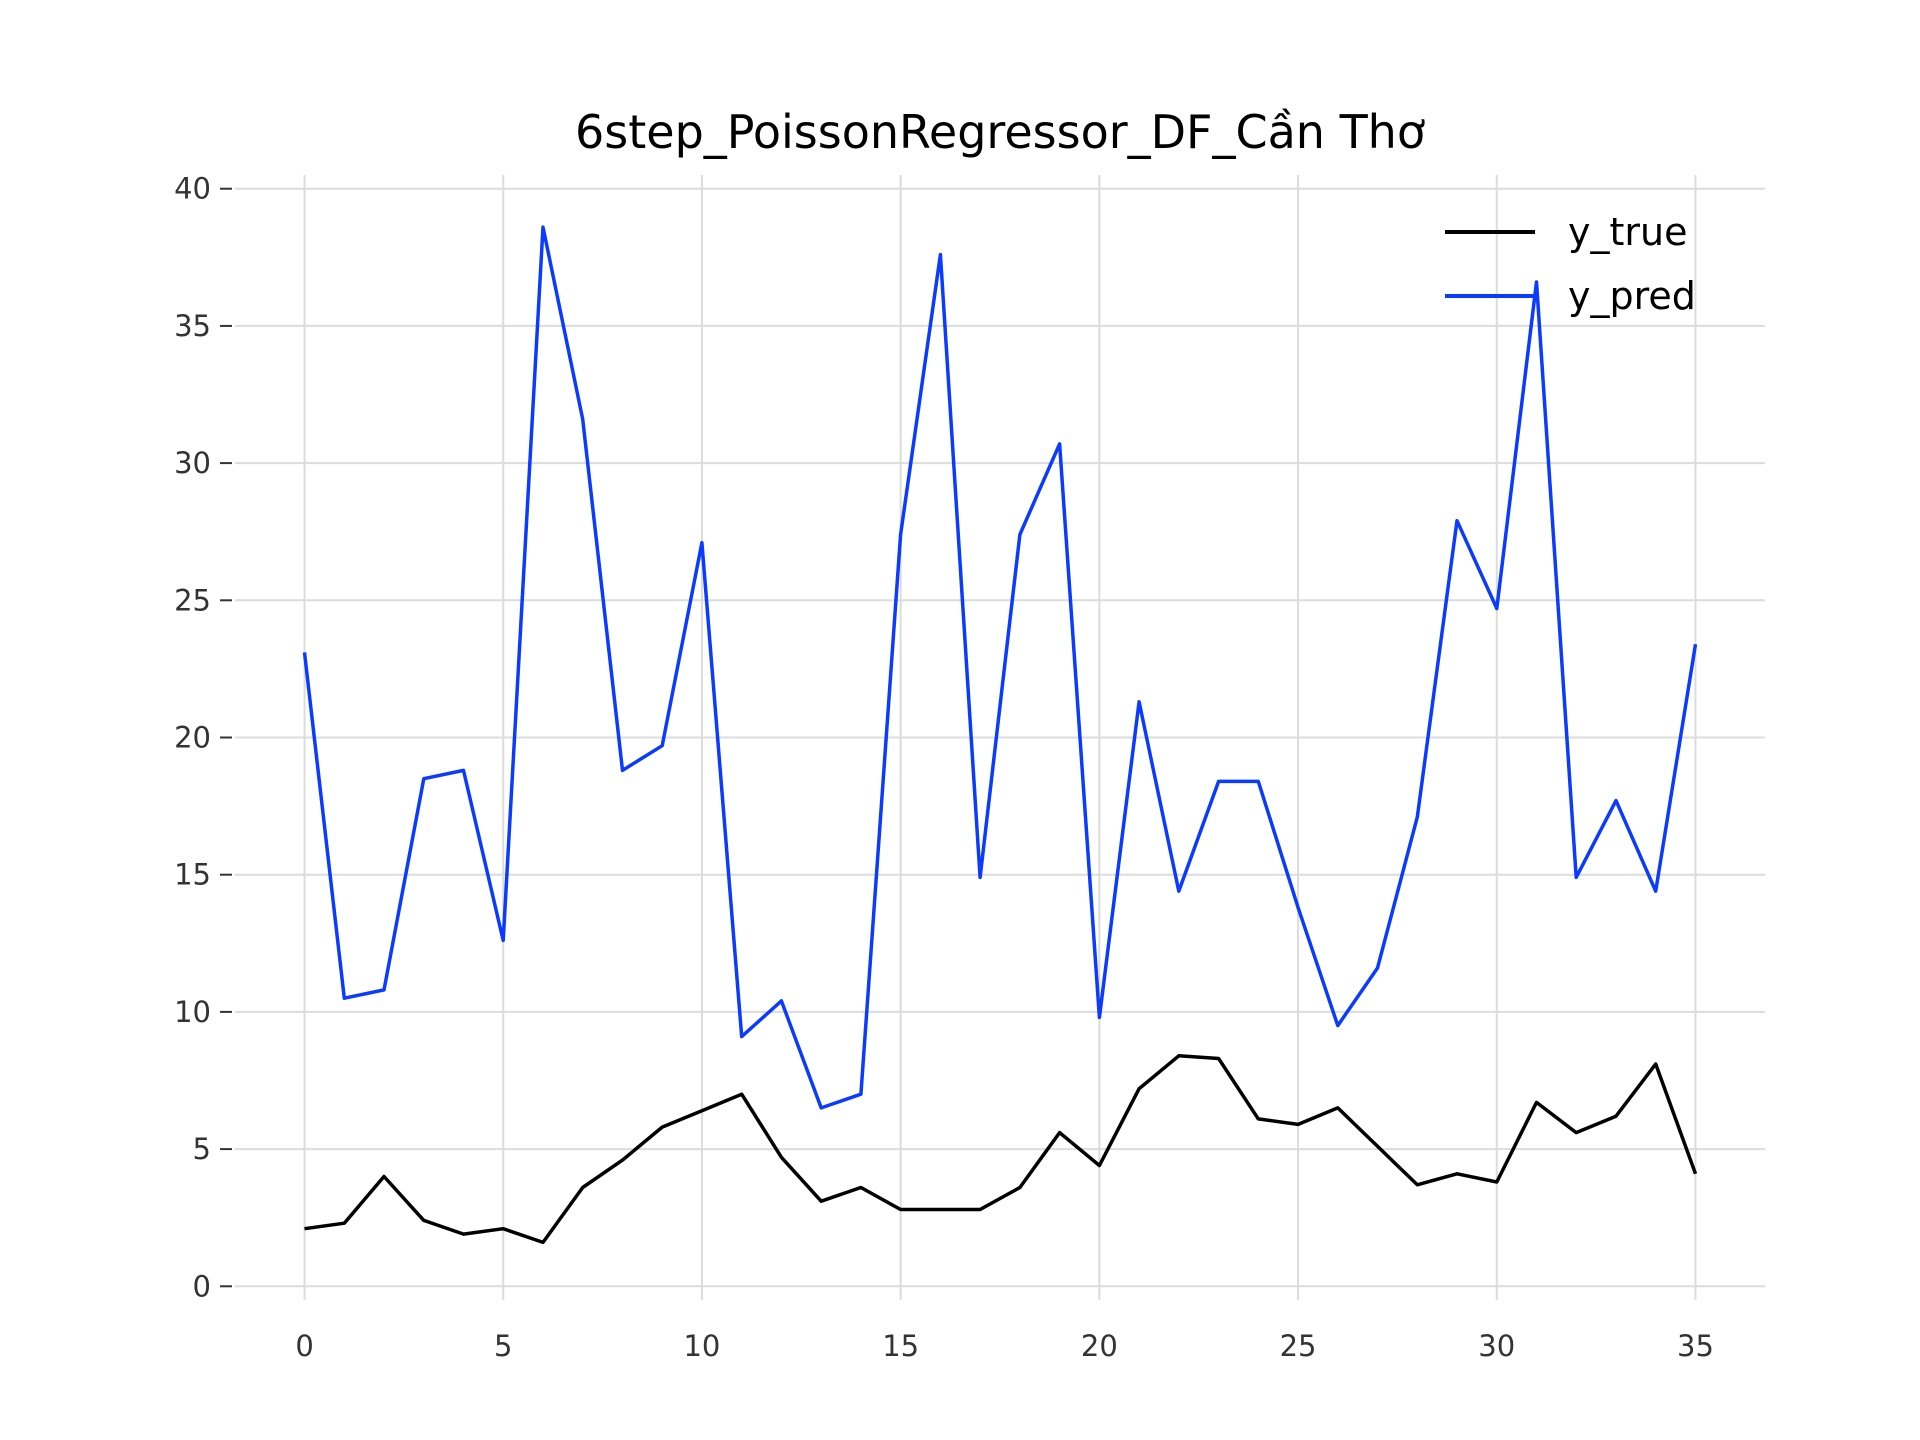  What do you see at coordinates (503, 1346) in the screenshot?
I see `x-tick-label: 5` at bounding box center [503, 1346].